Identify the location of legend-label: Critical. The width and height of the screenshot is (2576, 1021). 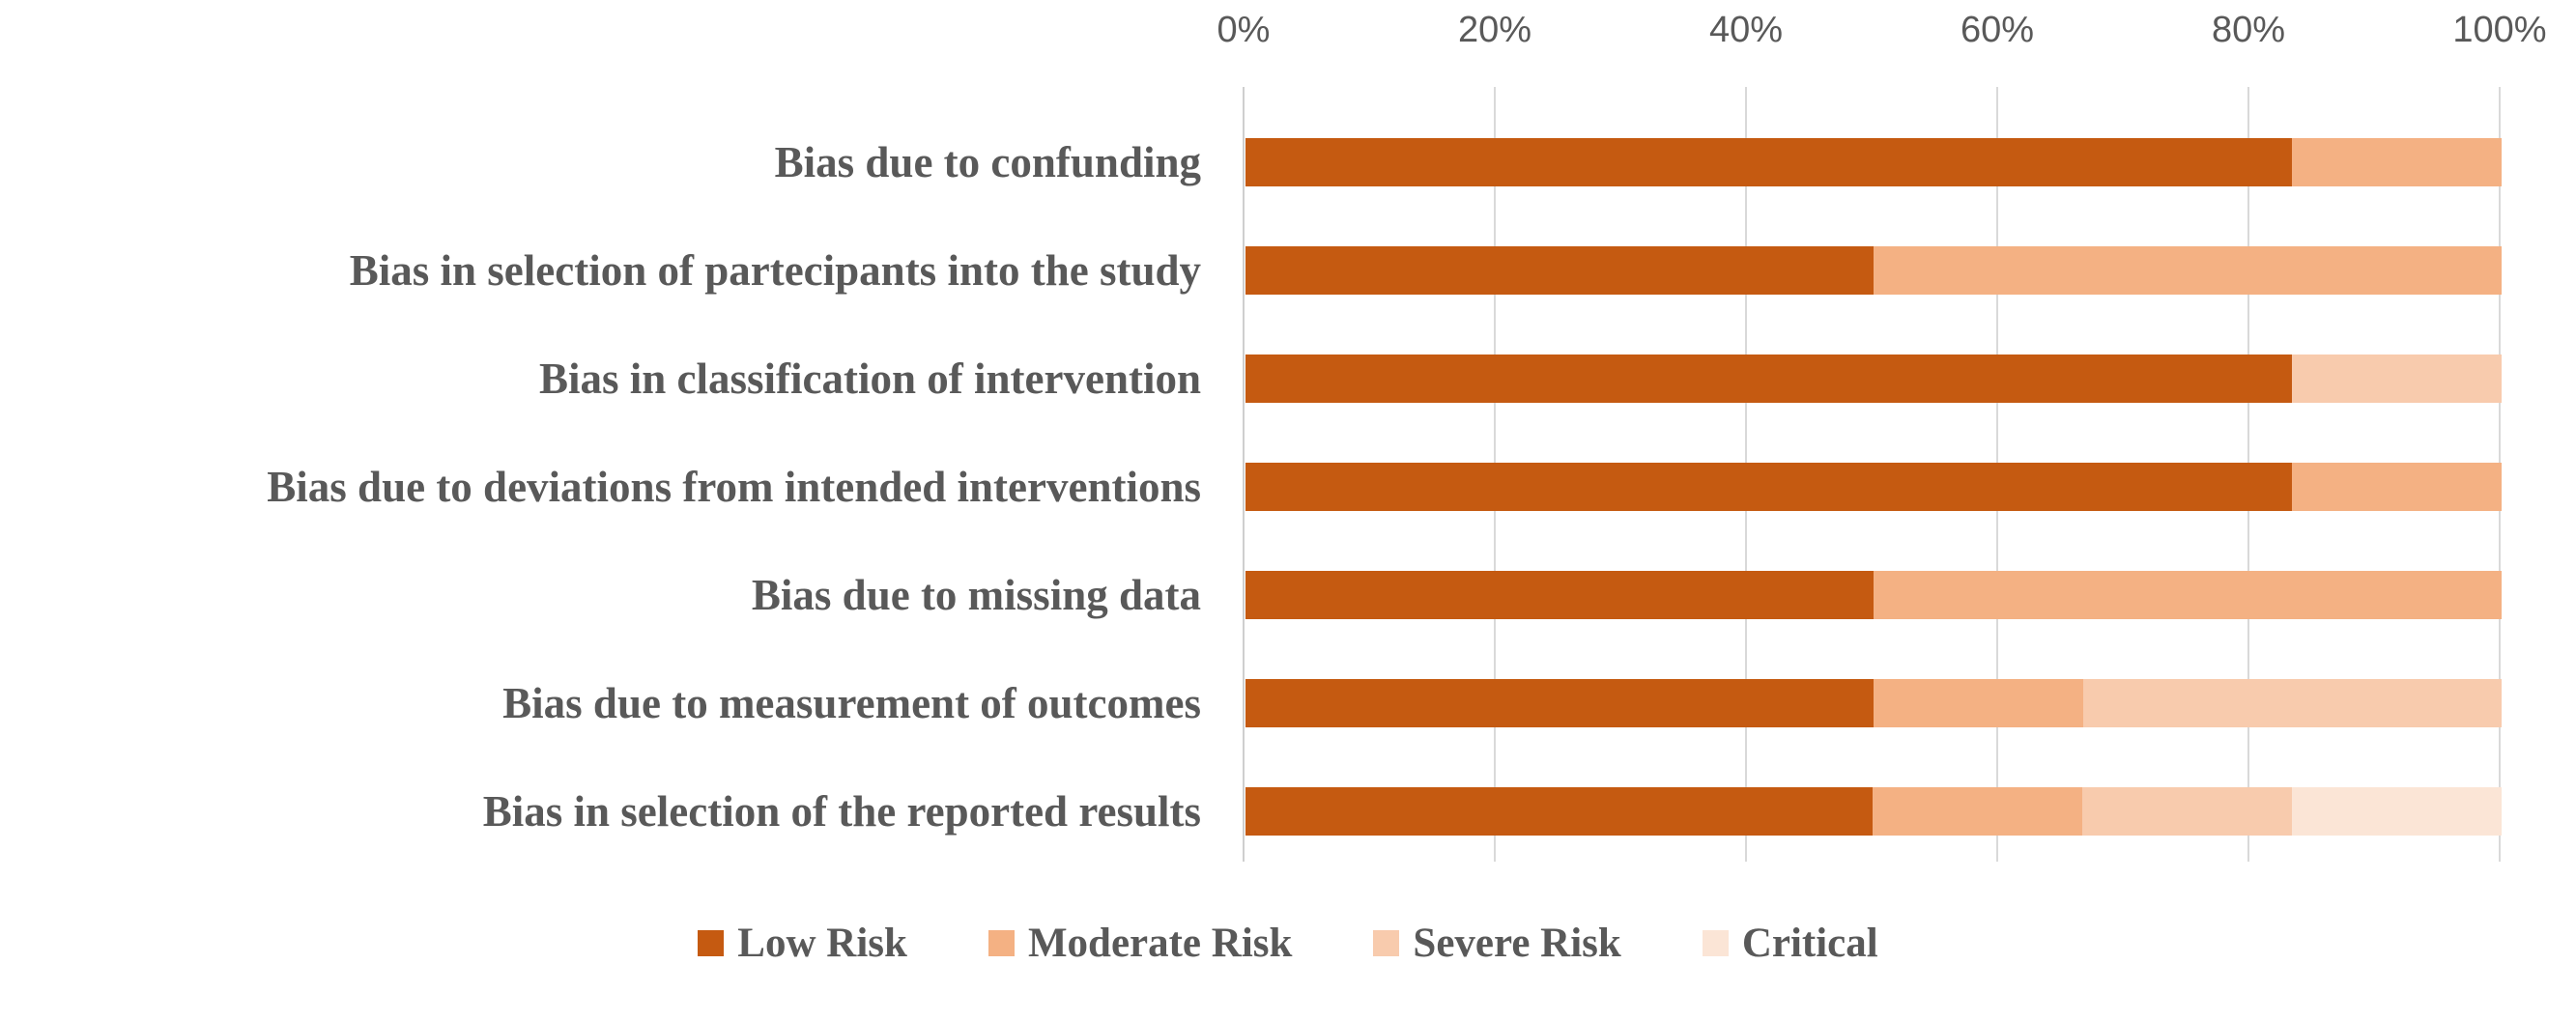
(1810, 943).